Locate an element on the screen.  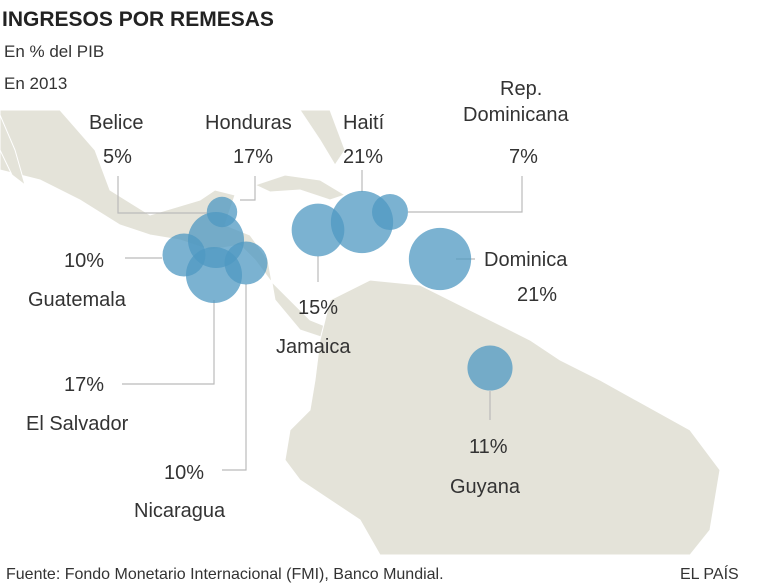
value-guyana: 11% is located at coordinates (488, 447).